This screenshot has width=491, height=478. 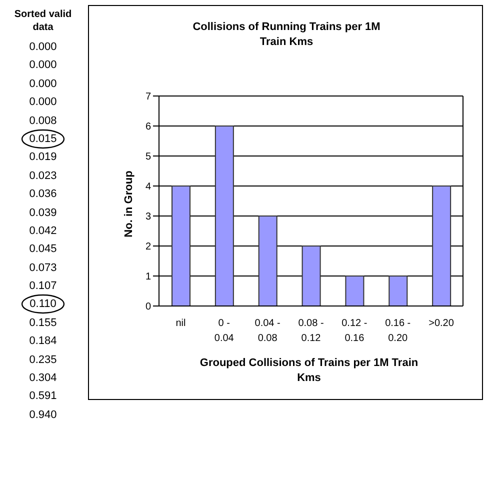 I want to click on x-tick-label: 0 - 0.04, so click(x=224, y=331).